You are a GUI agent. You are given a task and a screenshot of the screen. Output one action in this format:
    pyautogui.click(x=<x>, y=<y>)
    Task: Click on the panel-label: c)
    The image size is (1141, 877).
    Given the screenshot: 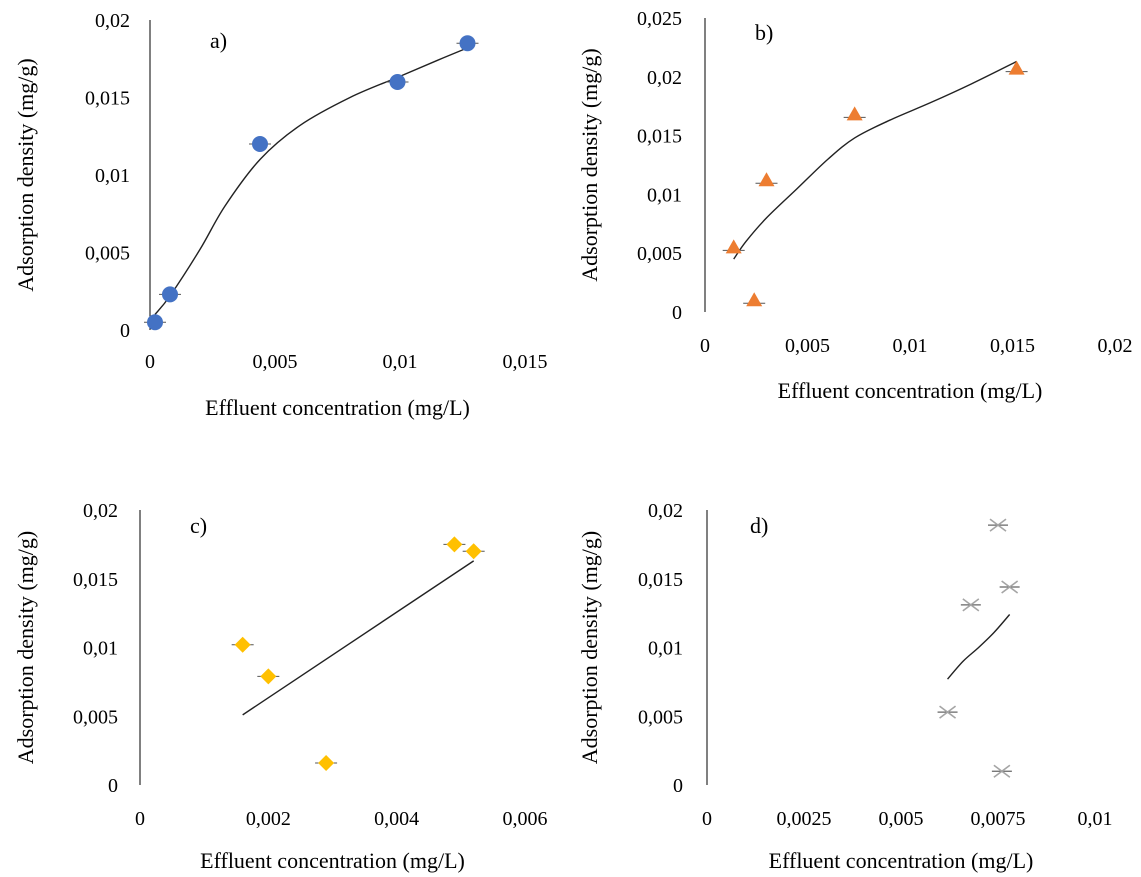 What is the action you would take?
    pyautogui.click(x=198, y=525)
    